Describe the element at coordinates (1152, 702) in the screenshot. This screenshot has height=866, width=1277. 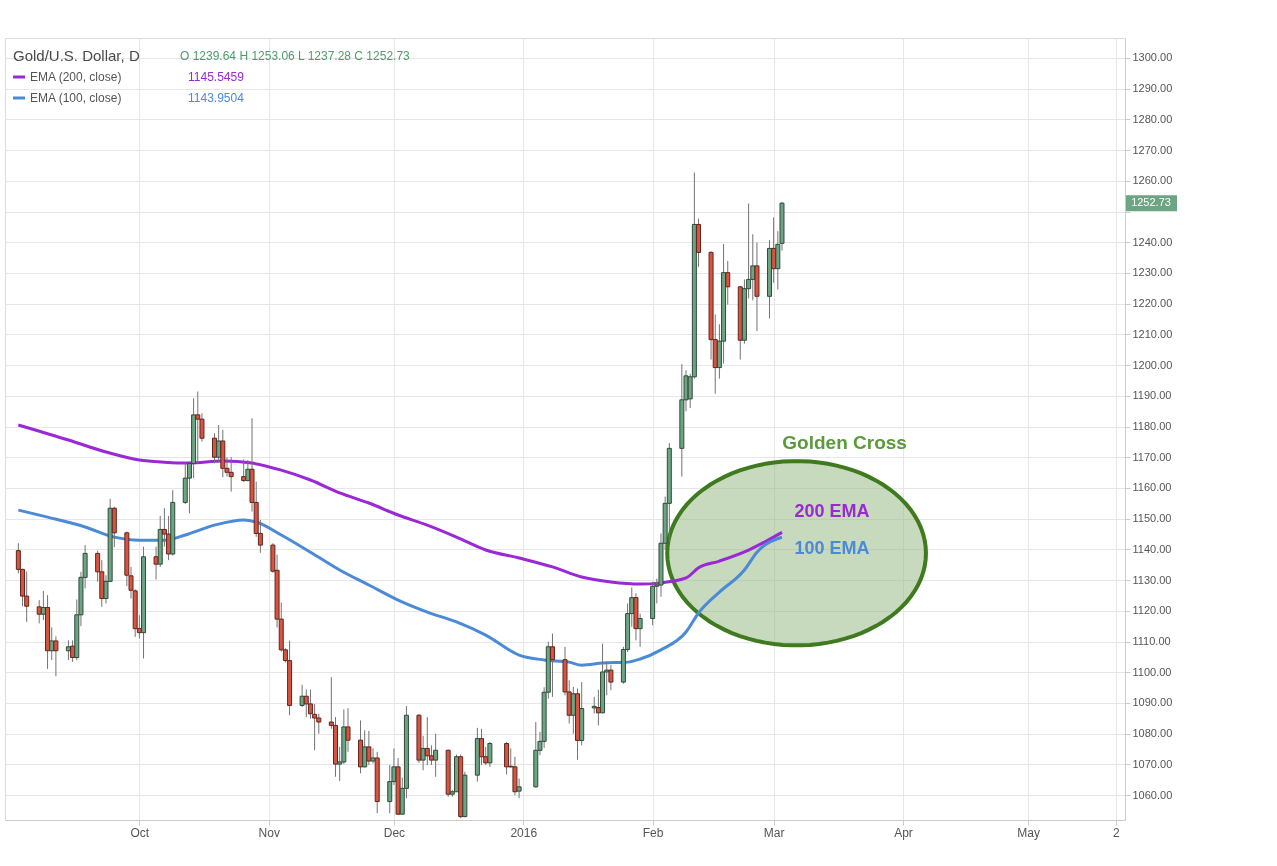
I see `y-tick-label: 1090.00` at that location.